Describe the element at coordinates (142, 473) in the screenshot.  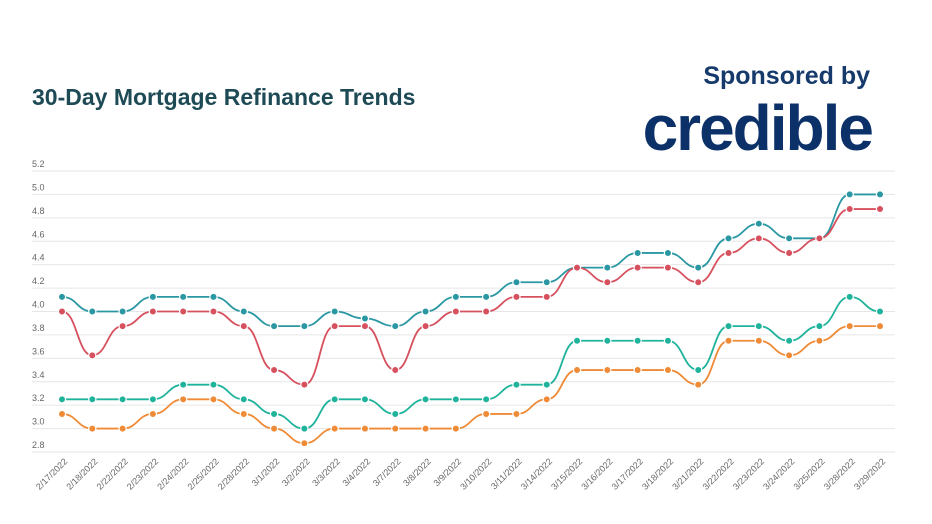
I see `x-tick-label: 2/23/2022` at that location.